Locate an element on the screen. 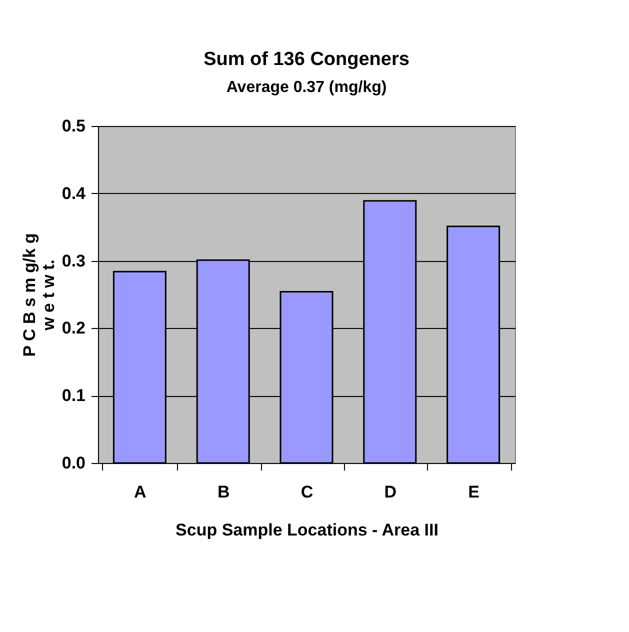  y-tick-label: 0.4 is located at coordinates (74, 193).